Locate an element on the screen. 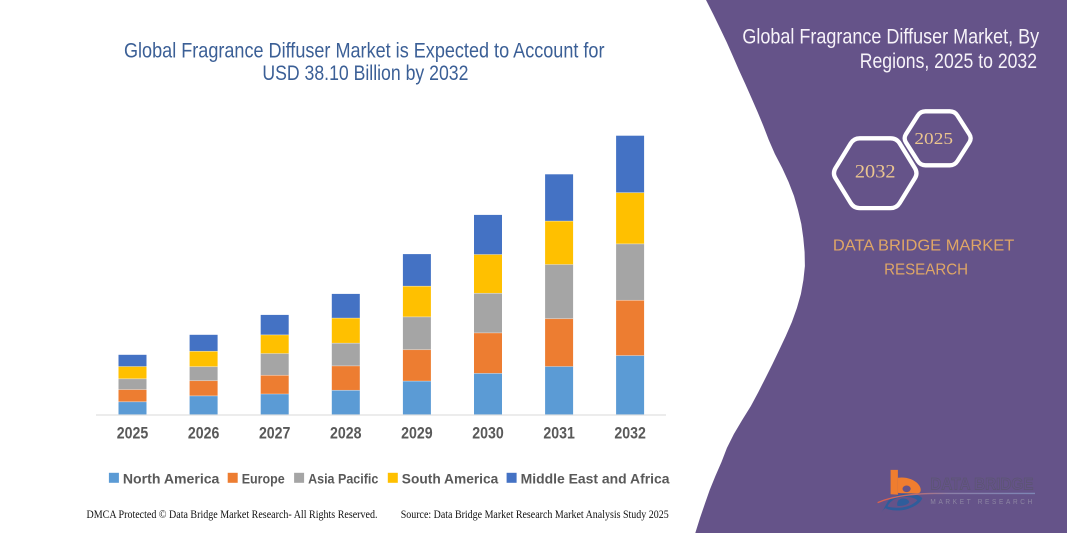 The height and width of the screenshot is (533, 1067). svg-text: 2030 is located at coordinates (488, 434).